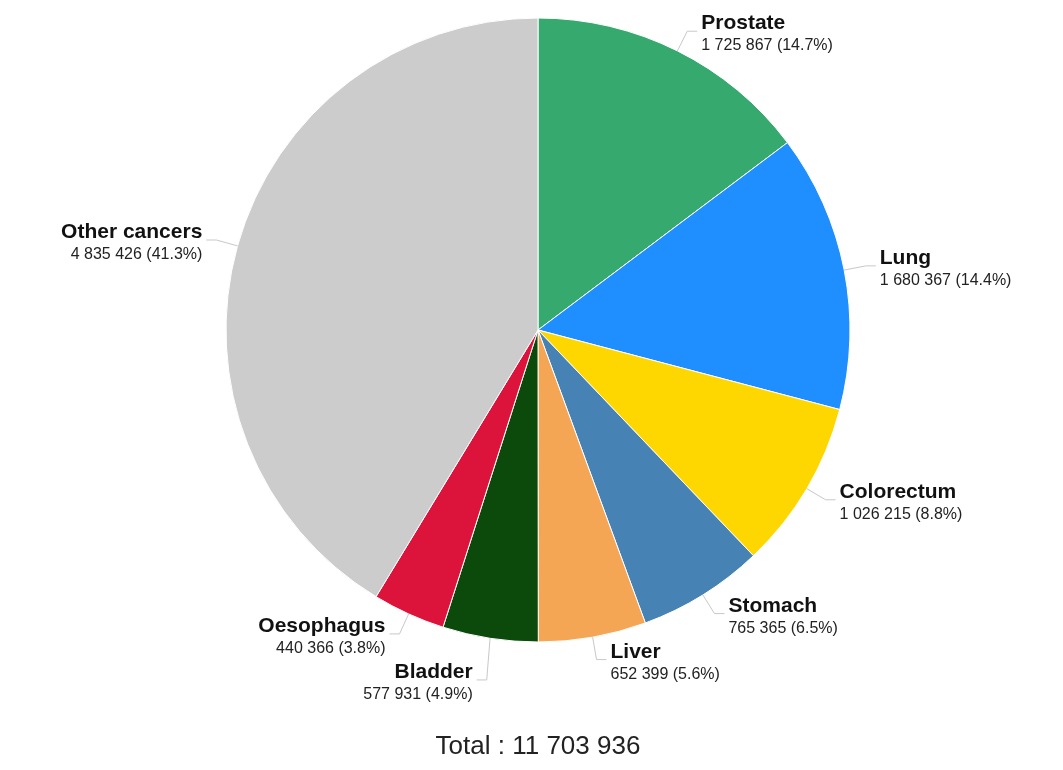 This screenshot has height=770, width=1063. What do you see at coordinates (665, 673) in the screenshot?
I see `data-label: 652 399 (5.6%)` at bounding box center [665, 673].